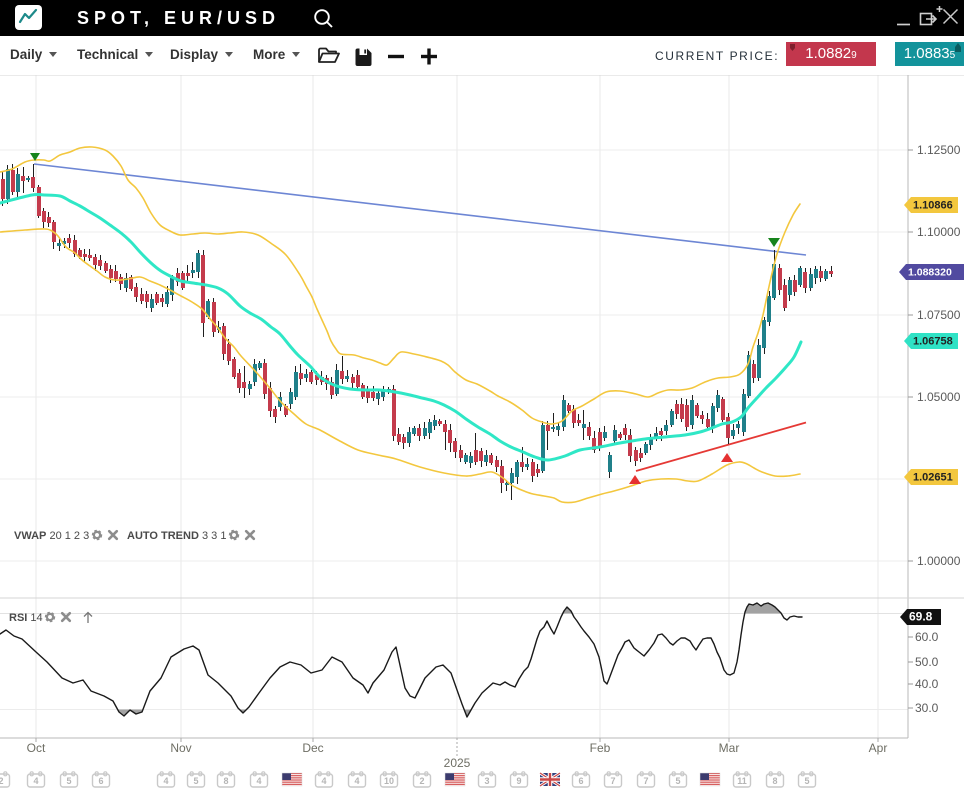 The image size is (964, 792). Describe the element at coordinates (457, 763) in the screenshot. I see `svg-text: 2025` at that location.